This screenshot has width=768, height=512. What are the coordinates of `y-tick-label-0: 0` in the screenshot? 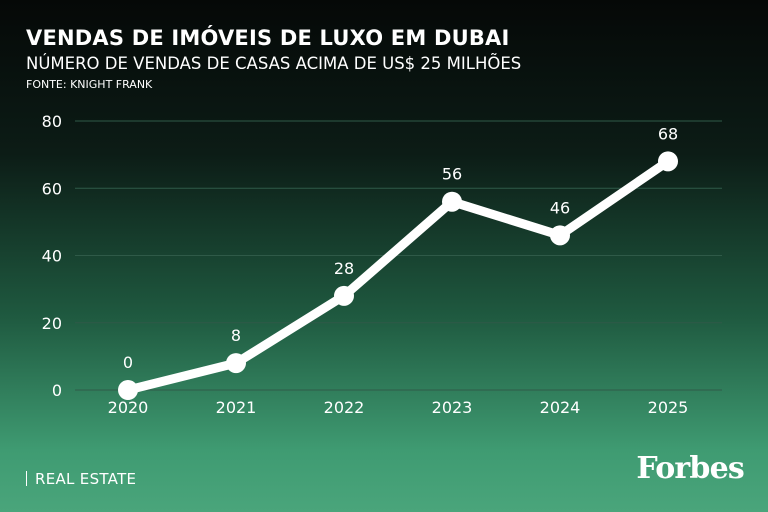 It's located at (57, 390).